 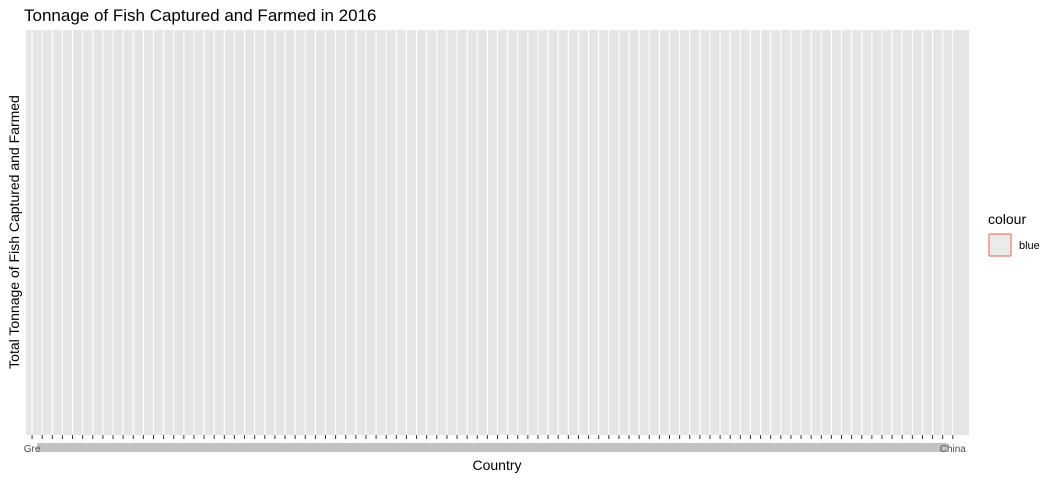 What do you see at coordinates (1007, 219) in the screenshot?
I see `legend-title: colour` at bounding box center [1007, 219].